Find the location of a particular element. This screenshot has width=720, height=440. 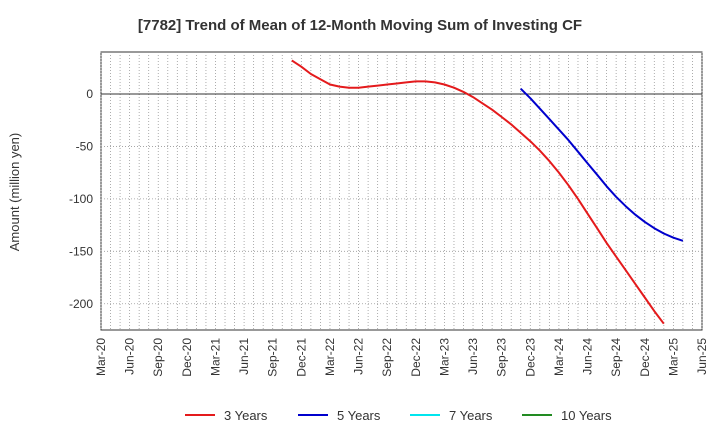

legend-label: 3 Years is located at coordinates (246, 415).